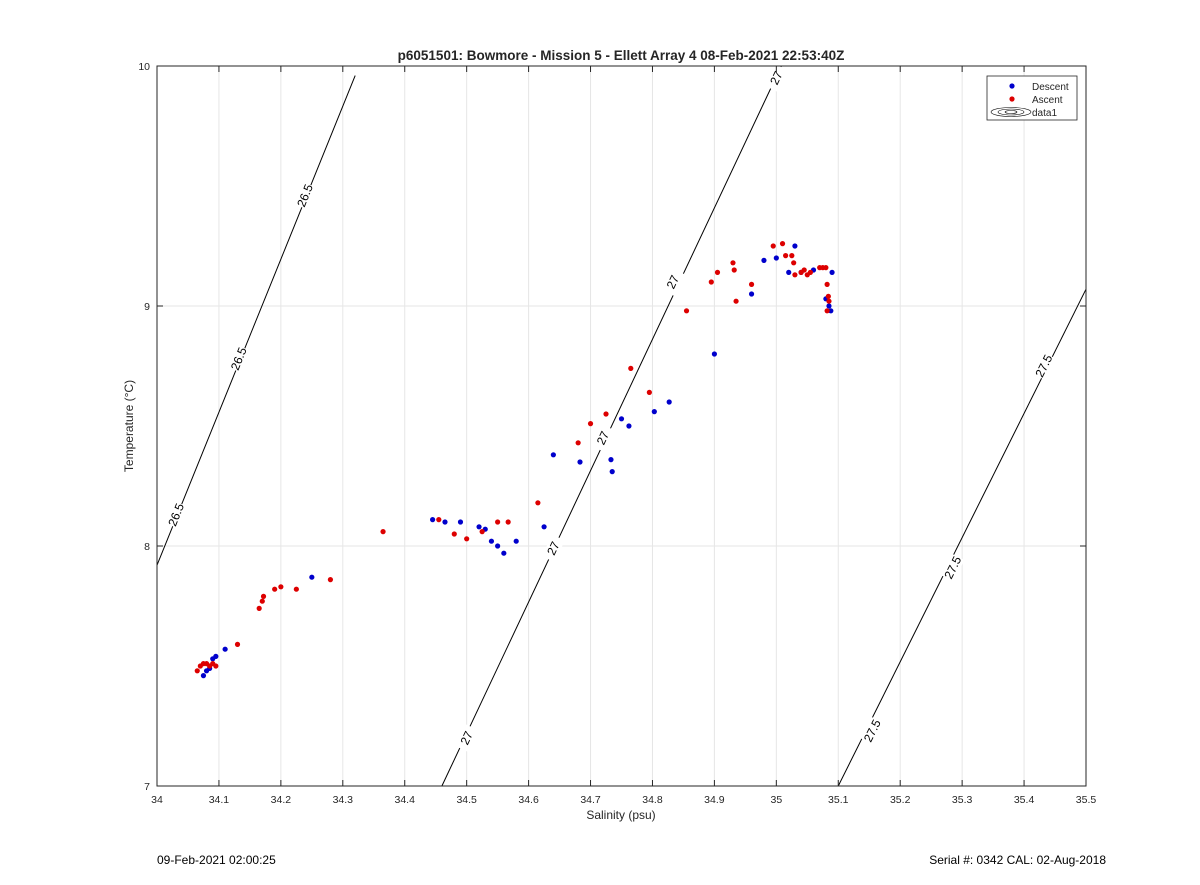  I want to click on x-tick-label: 34.7, so click(590, 800).